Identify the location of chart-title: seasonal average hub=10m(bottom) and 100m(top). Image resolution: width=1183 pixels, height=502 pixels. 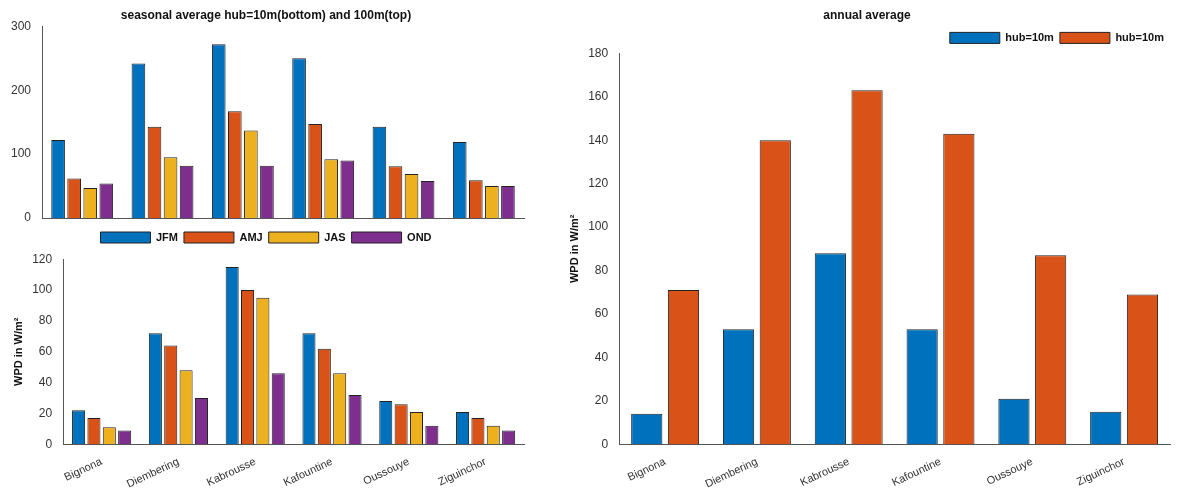
(266, 14).